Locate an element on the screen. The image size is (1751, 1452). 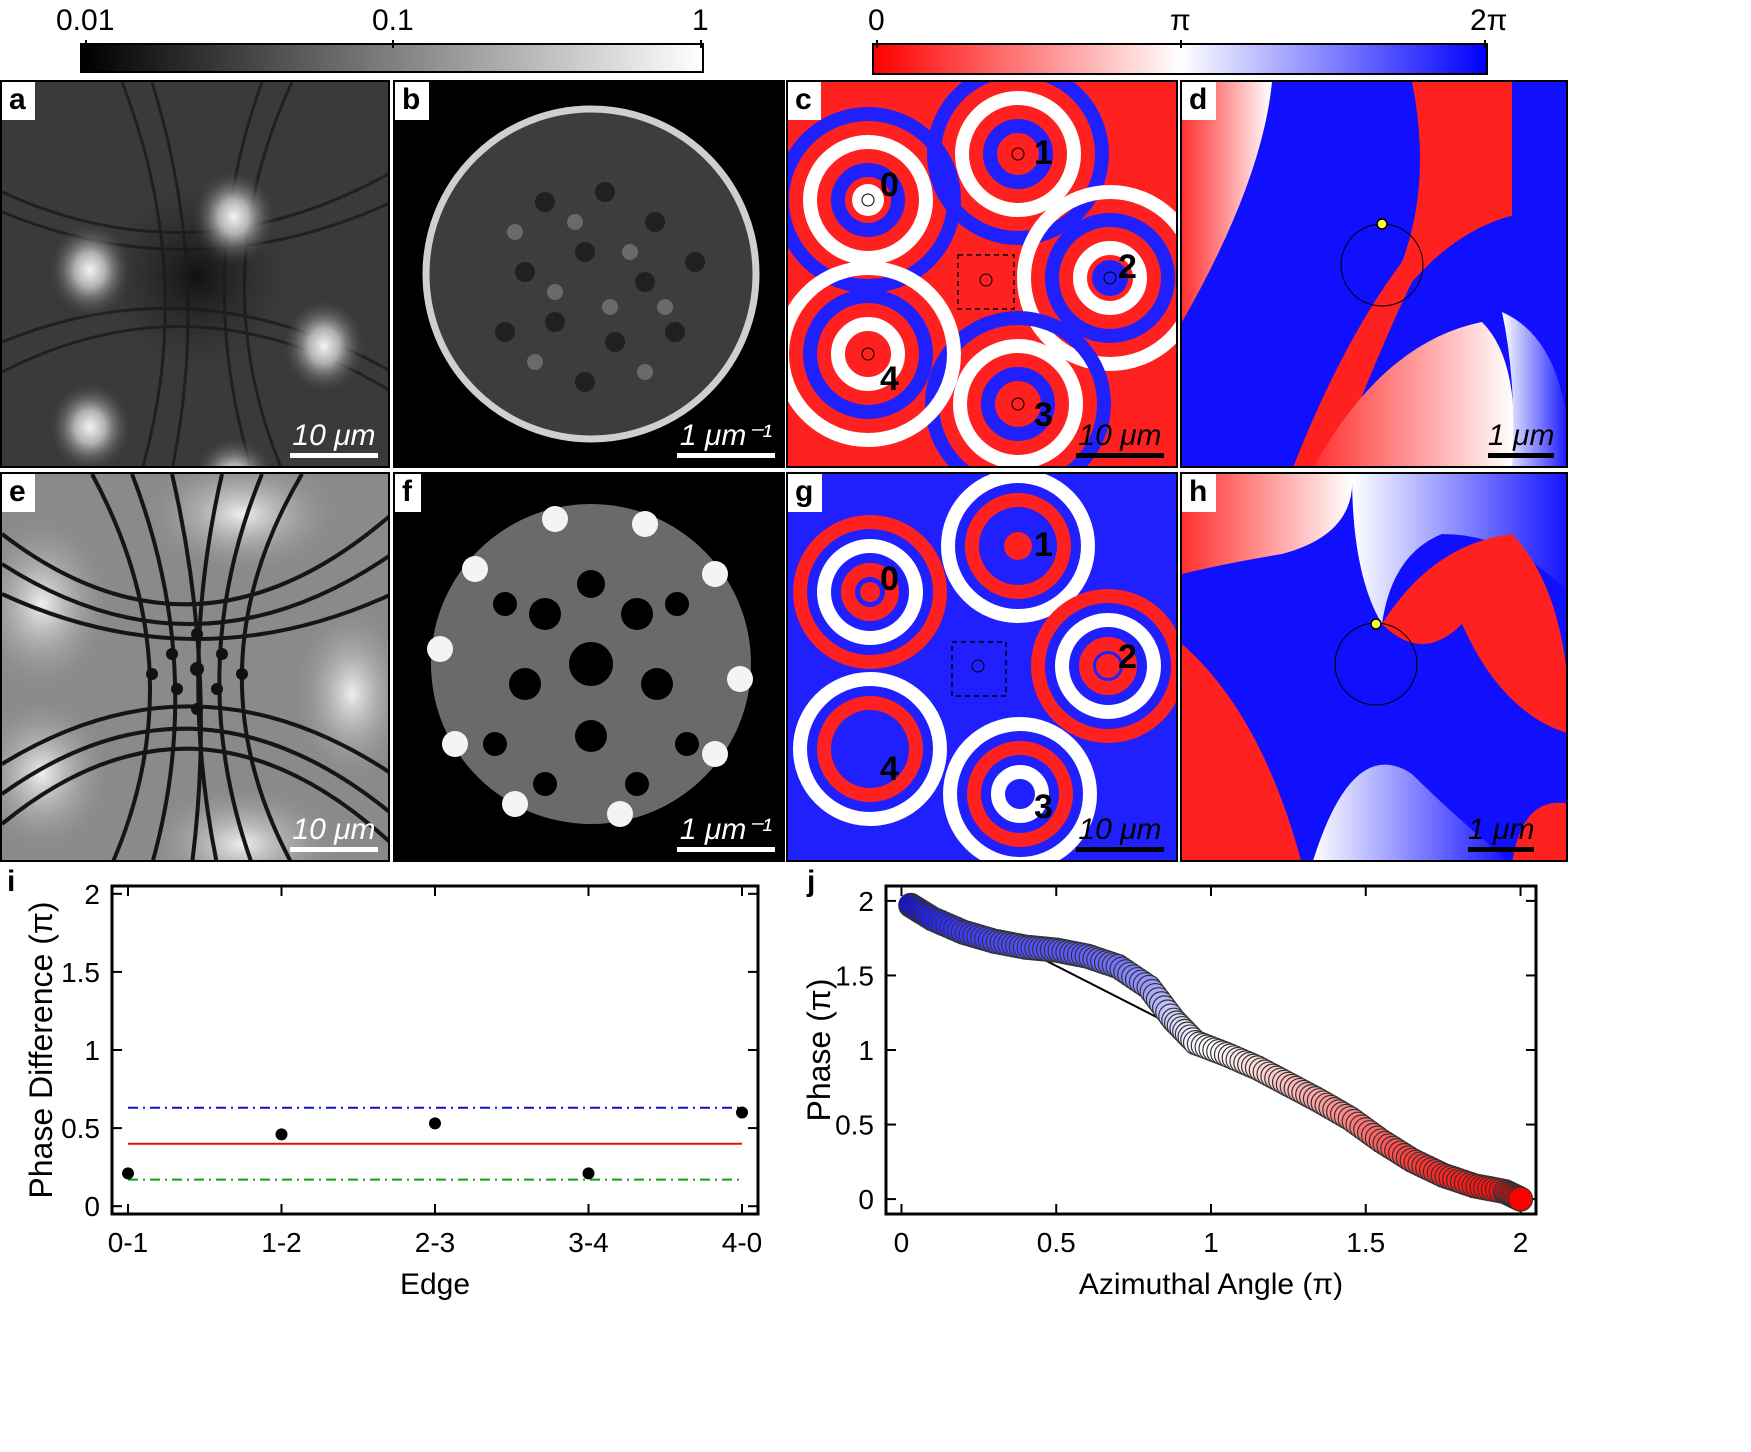
panel-a-scalebar-label: 10 μm is located at coordinates (334, 435).